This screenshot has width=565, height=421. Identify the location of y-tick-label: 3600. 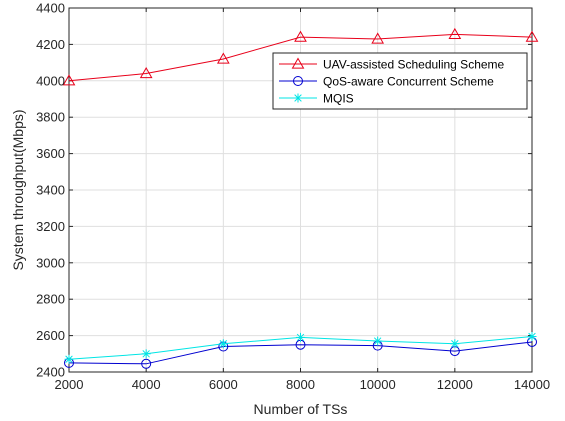
(50, 153).